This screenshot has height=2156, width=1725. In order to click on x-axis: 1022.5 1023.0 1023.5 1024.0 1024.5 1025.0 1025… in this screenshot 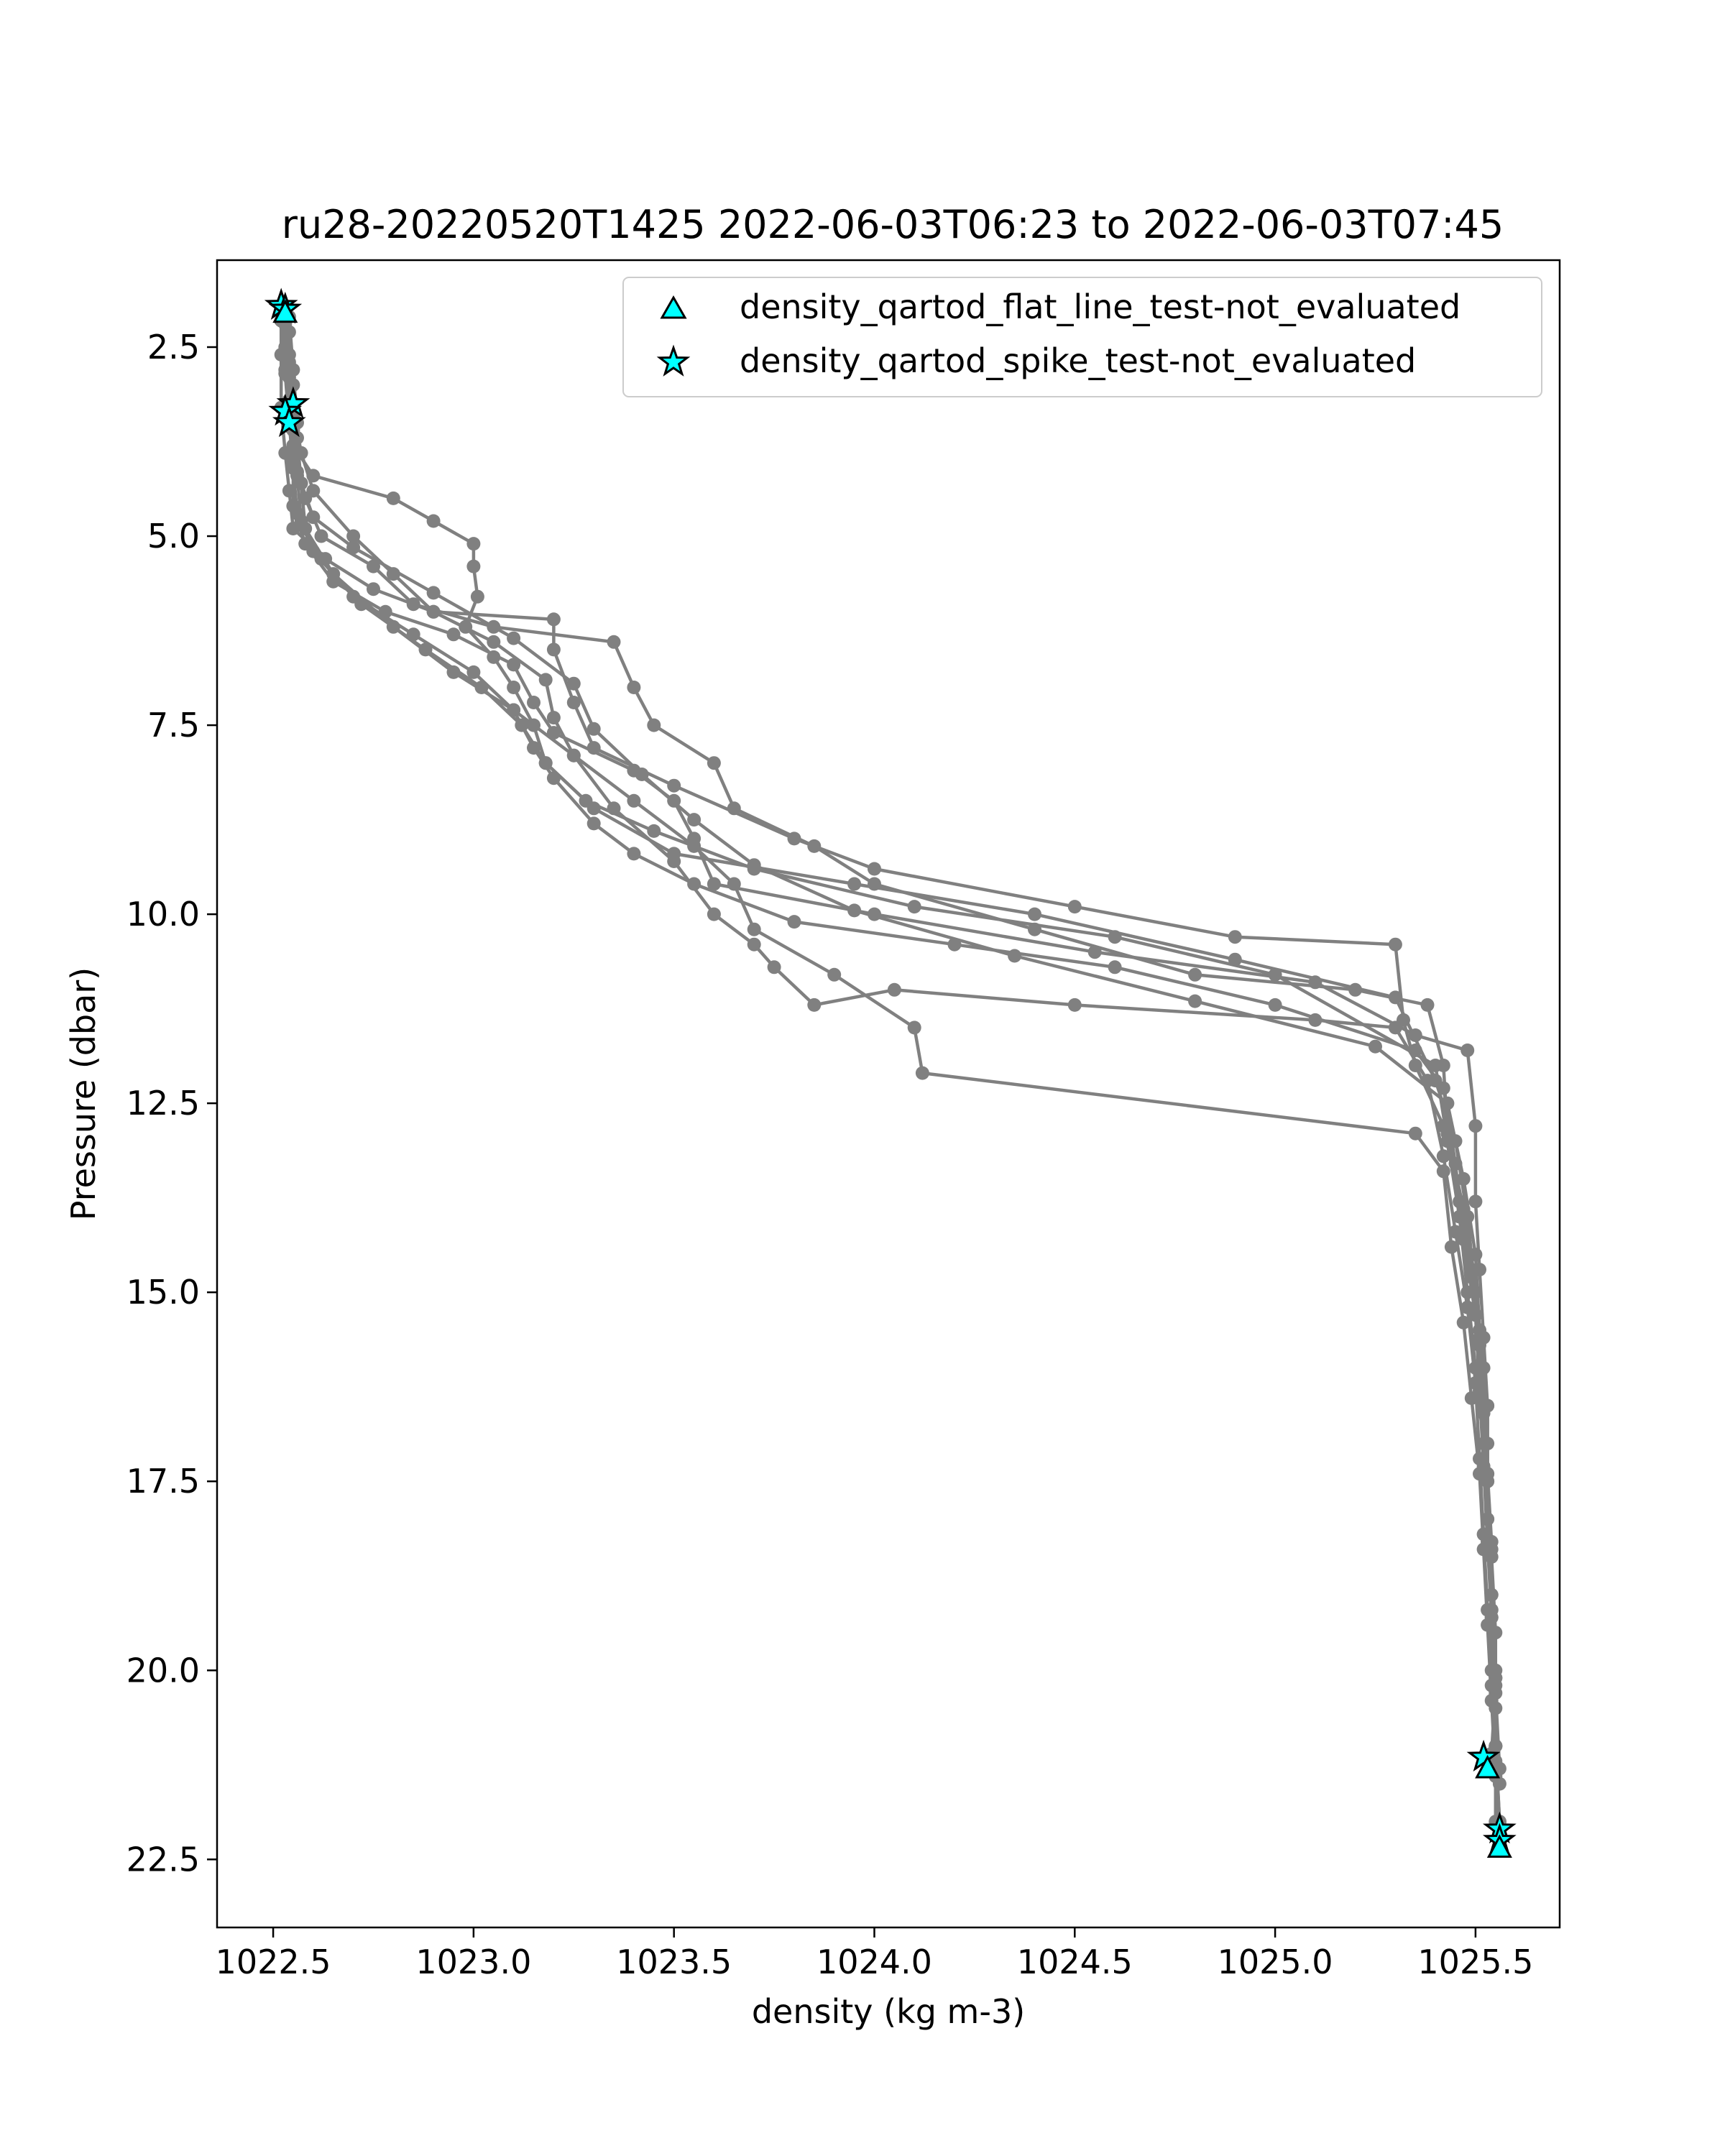, I will do `click(874, 1954)`.